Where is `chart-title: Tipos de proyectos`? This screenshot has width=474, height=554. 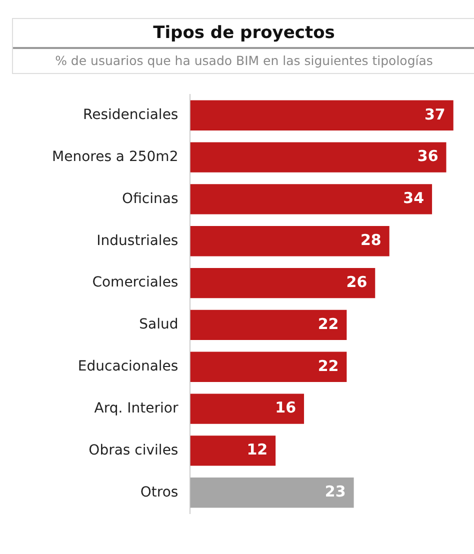
chart-title: Tipos de proyectos is located at coordinates (243, 34).